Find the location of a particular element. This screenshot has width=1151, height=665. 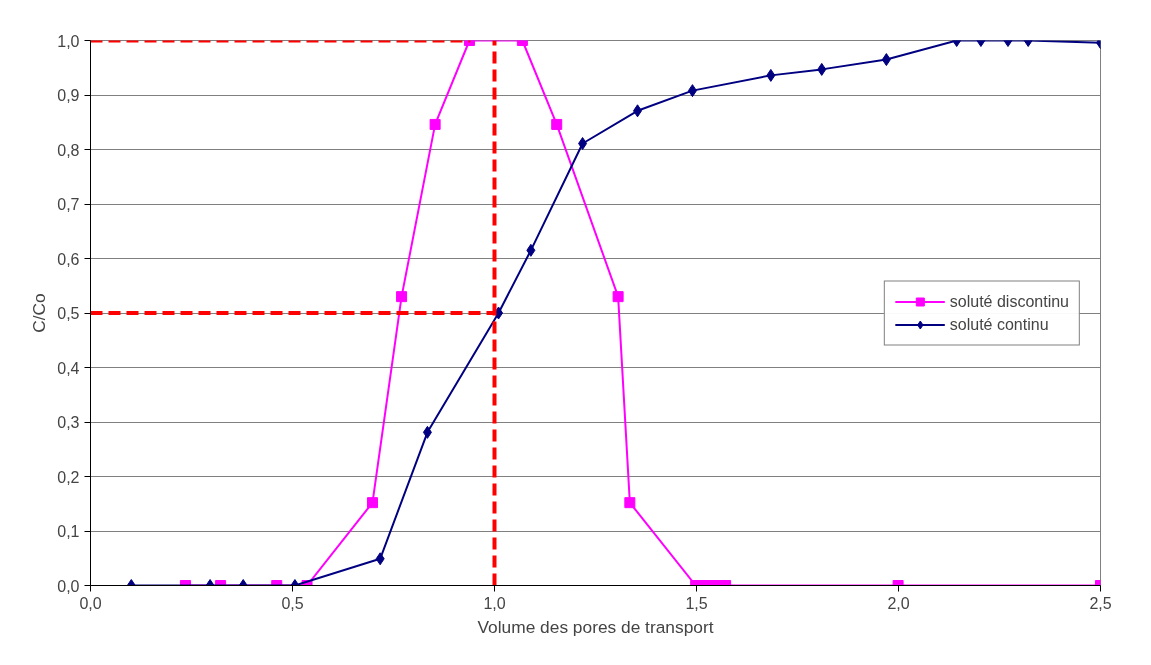

y-tick-label: 0,0 is located at coordinates (68, 586).